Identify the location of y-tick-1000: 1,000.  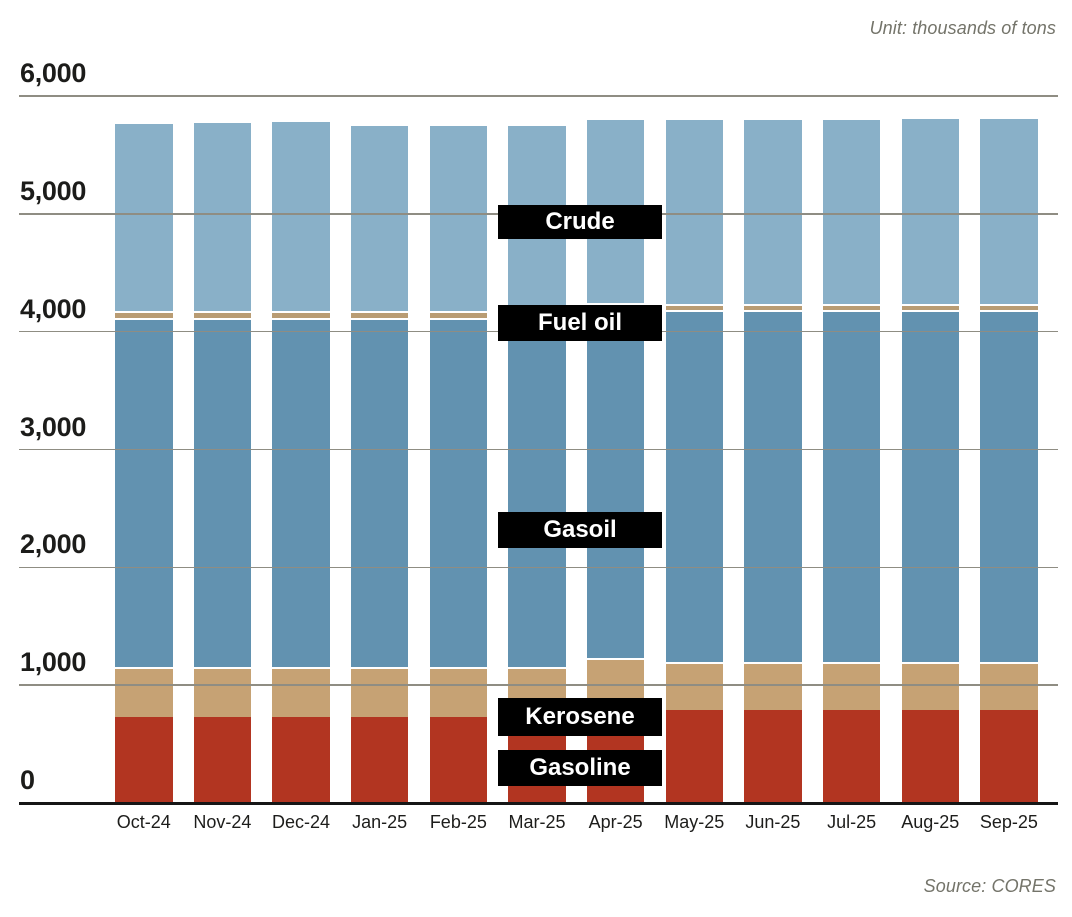
(53, 662).